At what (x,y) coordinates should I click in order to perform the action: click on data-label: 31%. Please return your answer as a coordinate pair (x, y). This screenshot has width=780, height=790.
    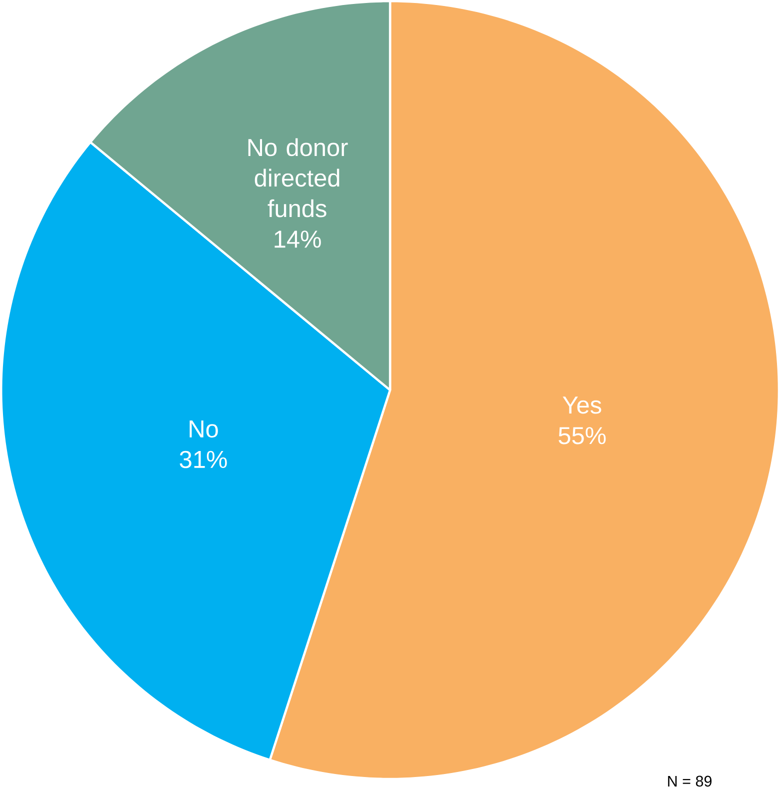
    Looking at the image, I should click on (203, 459).